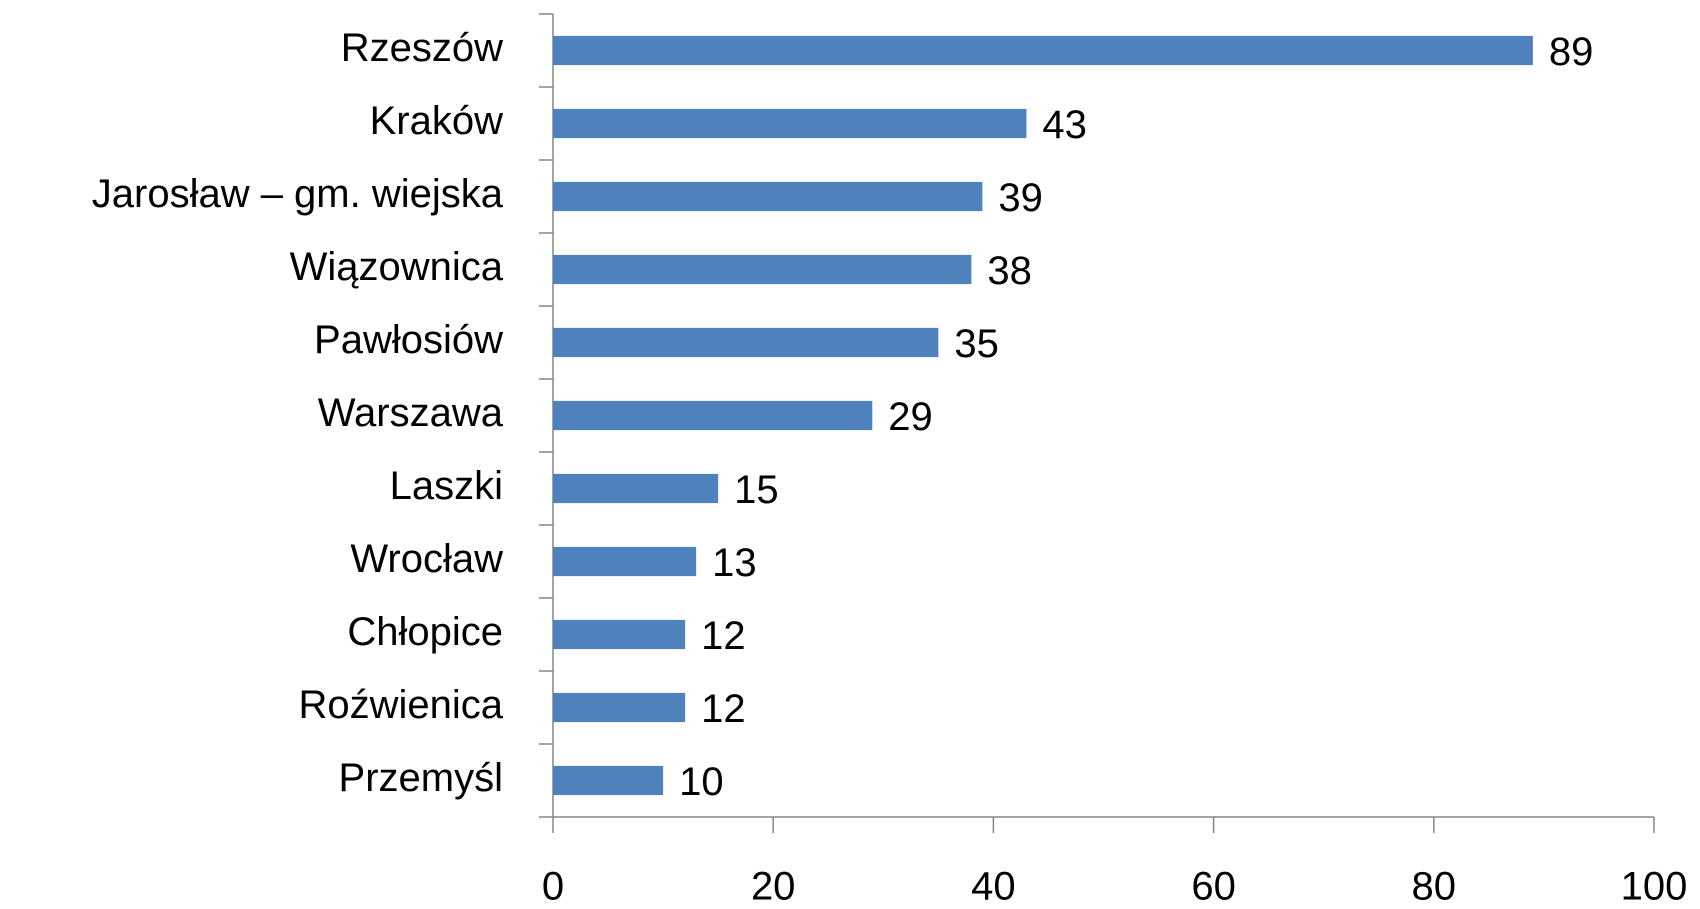  I want to click on y-tick-label: Pawłosiów, so click(408, 340).